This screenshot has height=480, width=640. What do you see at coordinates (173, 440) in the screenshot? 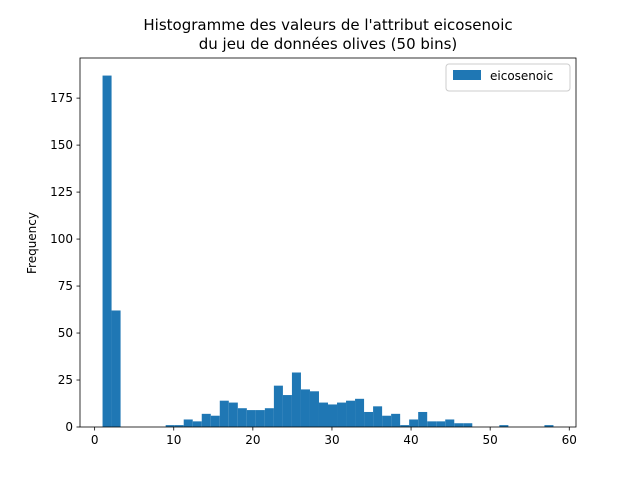
I see `x-tick-label: 10` at bounding box center [173, 440].